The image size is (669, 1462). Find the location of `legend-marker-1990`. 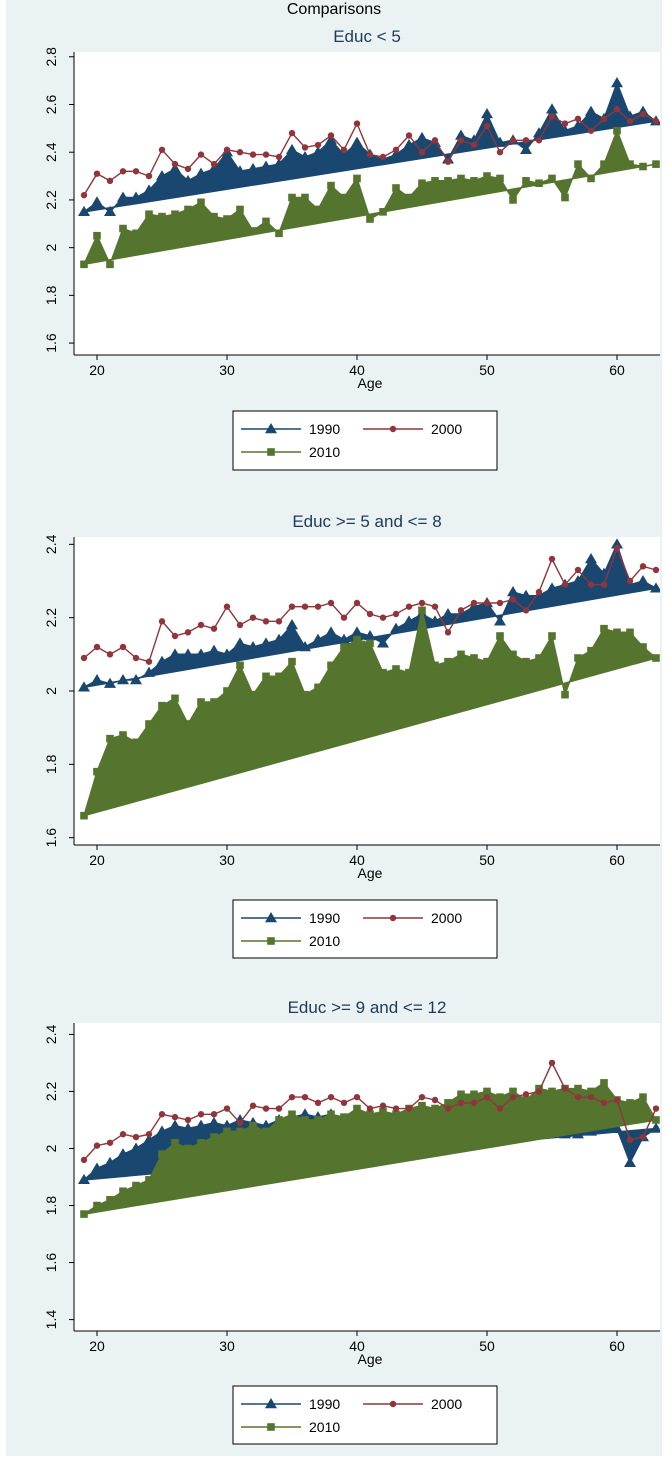

legend-marker-1990 is located at coordinates (271, 1403).